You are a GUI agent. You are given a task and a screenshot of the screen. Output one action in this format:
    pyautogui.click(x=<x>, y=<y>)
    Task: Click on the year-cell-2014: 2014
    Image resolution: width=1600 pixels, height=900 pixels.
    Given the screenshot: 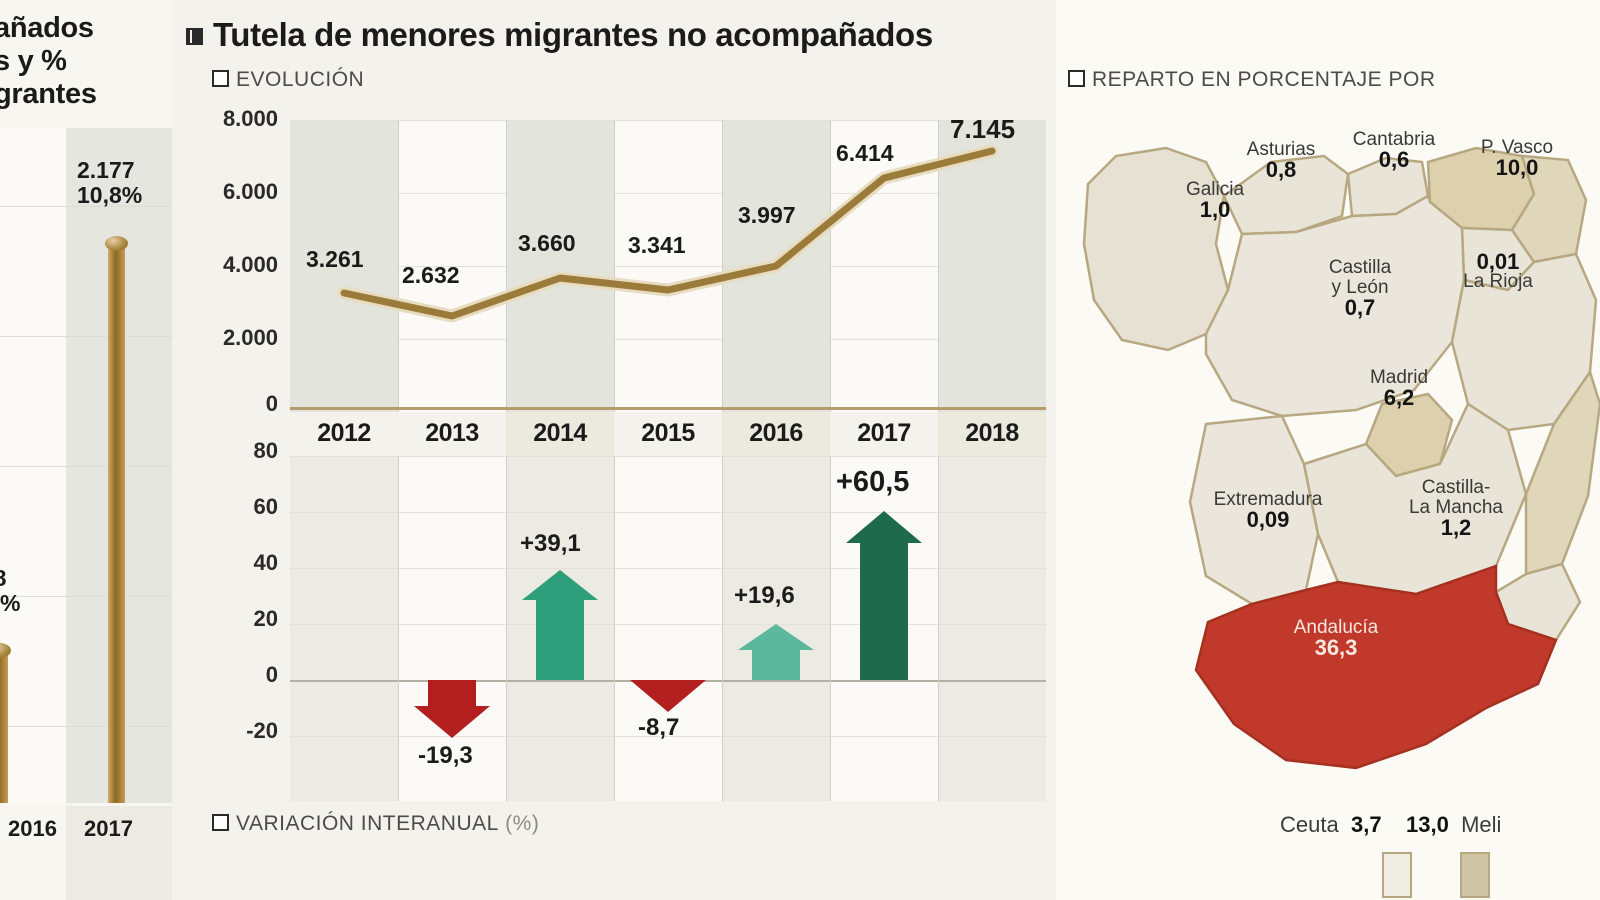 What is the action you would take?
    pyautogui.click(x=560, y=434)
    